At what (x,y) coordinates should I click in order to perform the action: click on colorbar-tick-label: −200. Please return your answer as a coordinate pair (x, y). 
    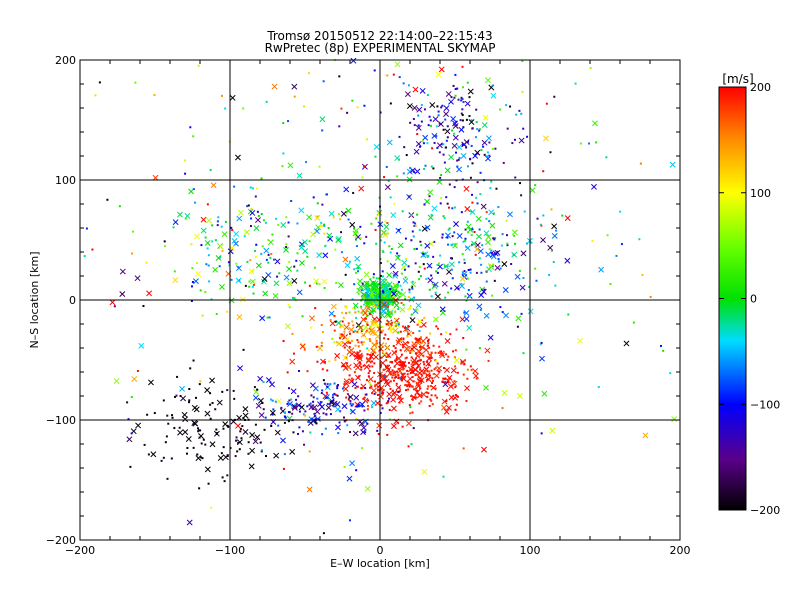
    Looking at the image, I should click on (765, 510).